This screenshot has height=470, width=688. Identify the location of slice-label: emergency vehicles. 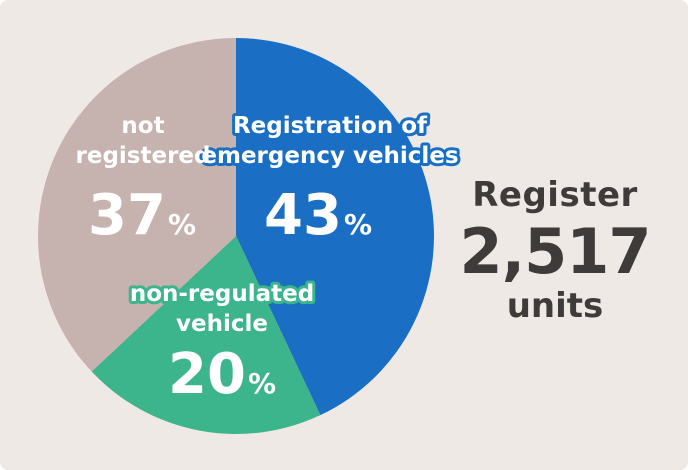
(329, 156).